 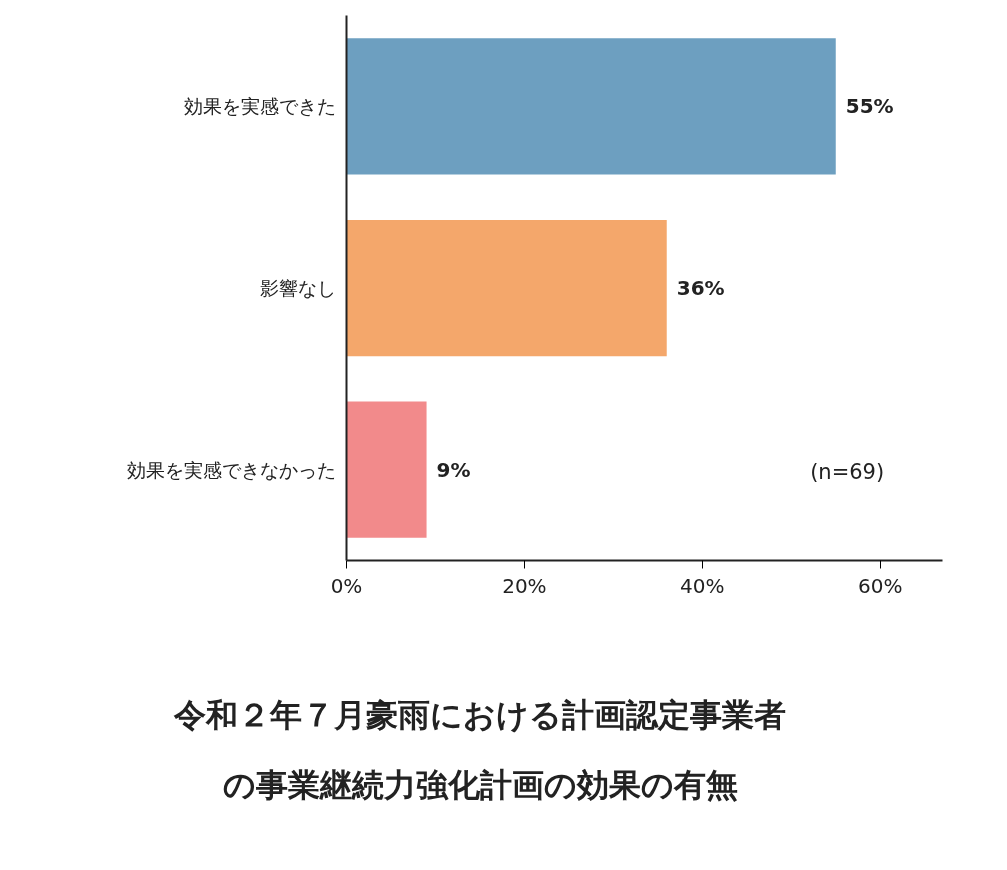 I want to click on data-label: 55%, so click(x=869, y=106).